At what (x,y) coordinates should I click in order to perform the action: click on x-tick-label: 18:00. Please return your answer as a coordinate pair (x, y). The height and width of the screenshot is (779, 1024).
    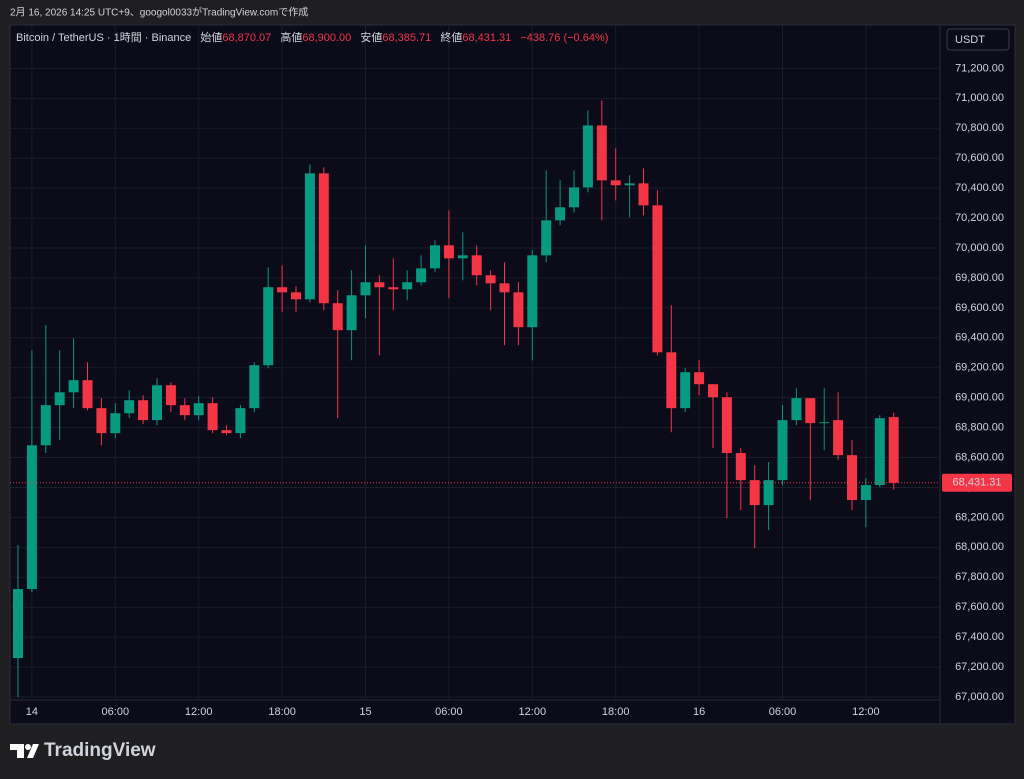
    Looking at the image, I should click on (282, 712).